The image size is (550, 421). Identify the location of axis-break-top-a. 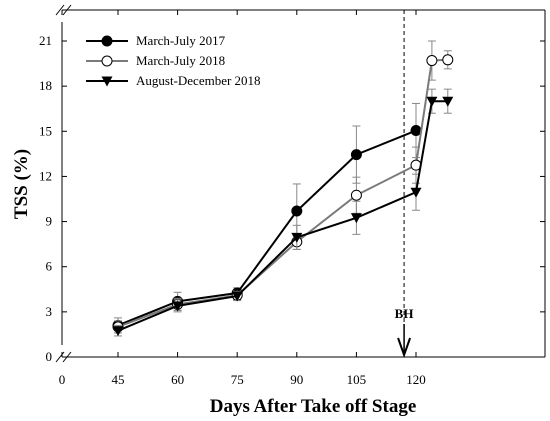
(60, 10).